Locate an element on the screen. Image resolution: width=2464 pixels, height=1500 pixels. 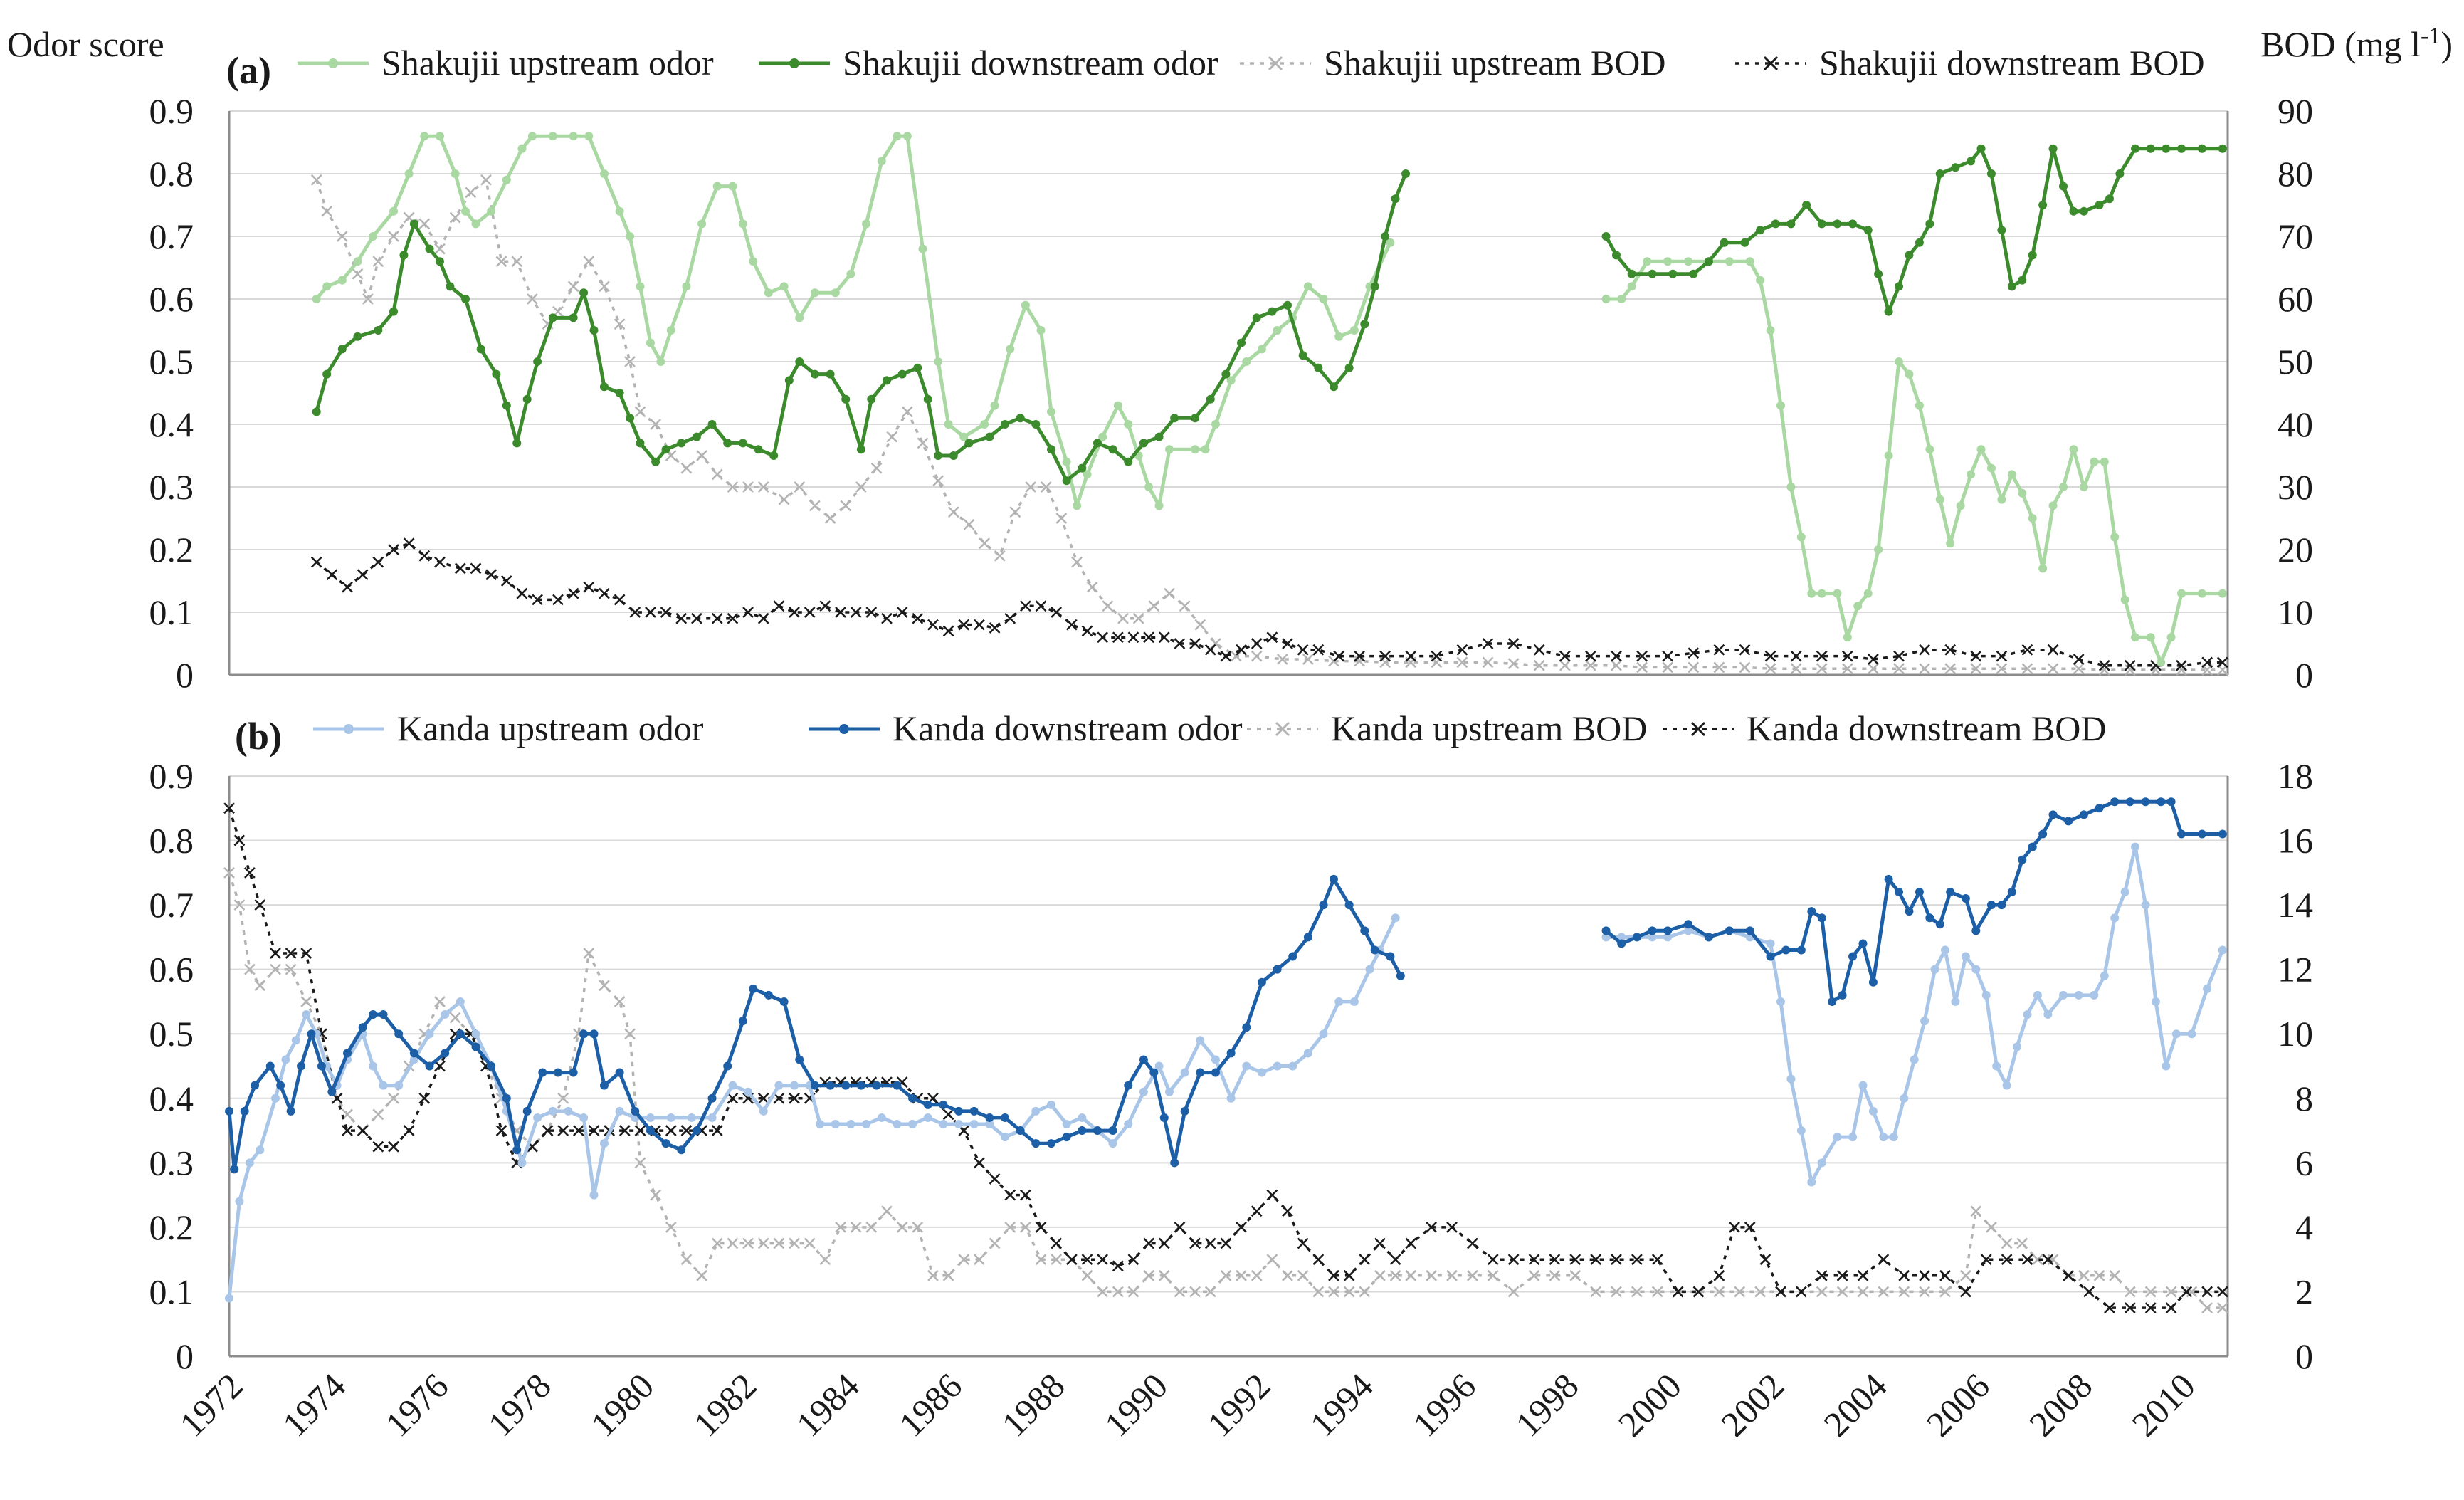
series-line-shakujii-downstream-odor is located at coordinates (1913, 230).